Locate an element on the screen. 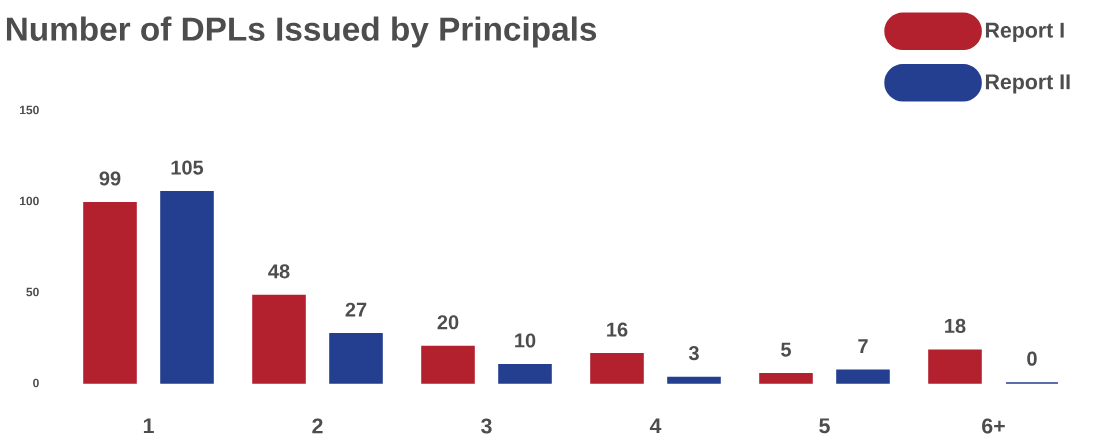  x-tick-label: 1 is located at coordinates (148, 426).